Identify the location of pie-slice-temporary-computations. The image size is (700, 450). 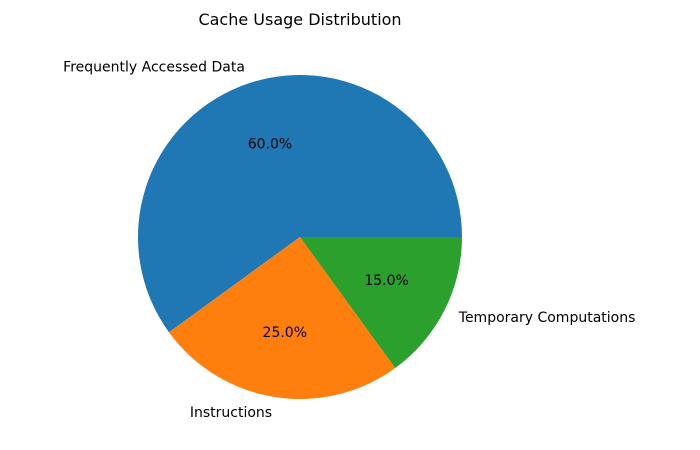
(381, 303).